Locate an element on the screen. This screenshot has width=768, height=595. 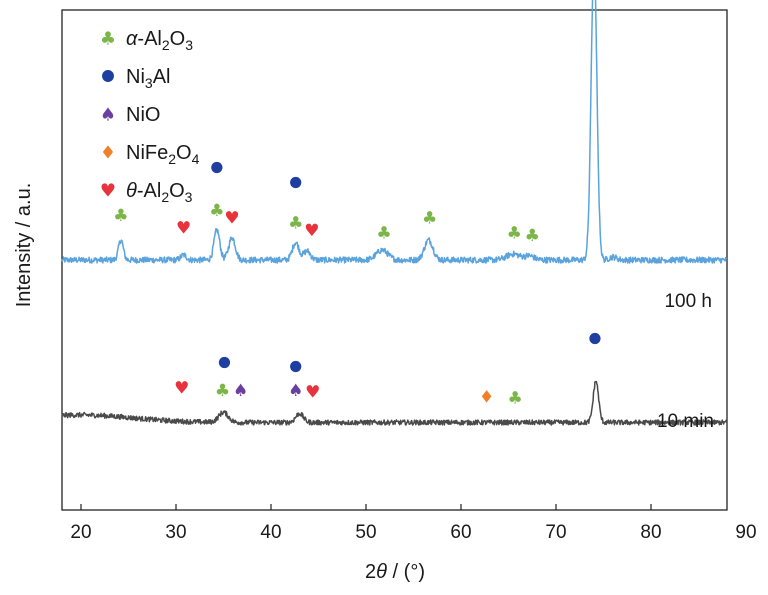
x-tick-label: 70 is located at coordinates (555, 532).